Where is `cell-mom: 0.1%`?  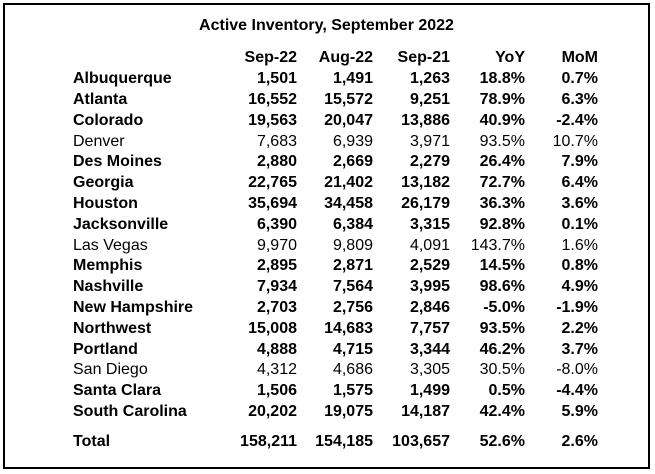
cell-mom: 0.1% is located at coordinates (579, 224).